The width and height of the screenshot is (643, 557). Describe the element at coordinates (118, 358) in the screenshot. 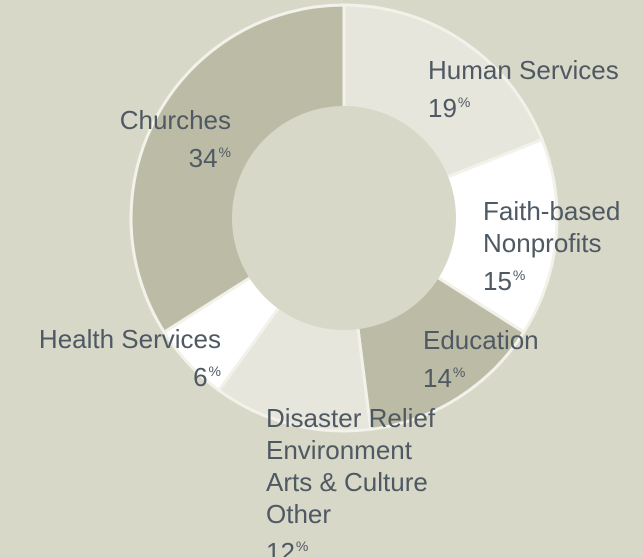

I see `label-health-services: Health Services 6%` at that location.